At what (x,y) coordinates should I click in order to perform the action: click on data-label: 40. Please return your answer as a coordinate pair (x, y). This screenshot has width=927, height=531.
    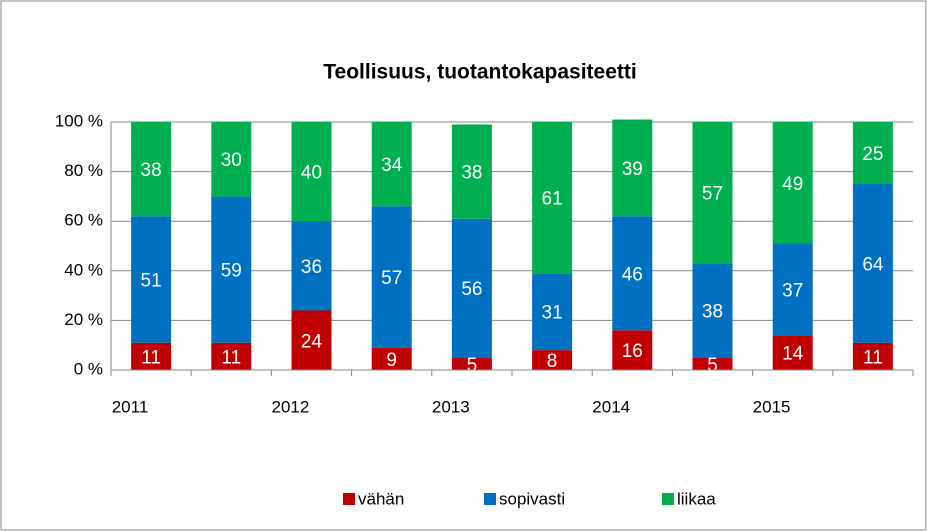
    Looking at the image, I should click on (311, 173).